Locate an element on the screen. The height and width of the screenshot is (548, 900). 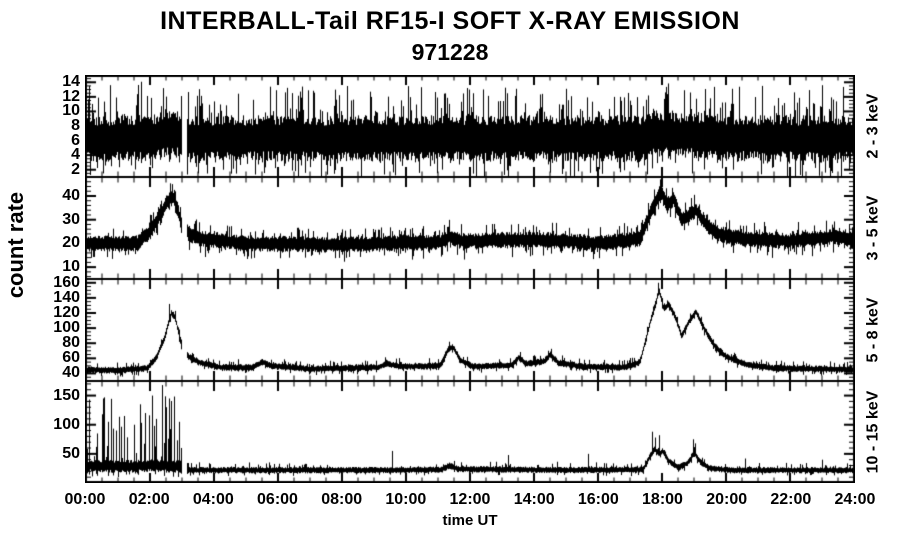
x-tick-label: 12:00 is located at coordinates (470, 499).